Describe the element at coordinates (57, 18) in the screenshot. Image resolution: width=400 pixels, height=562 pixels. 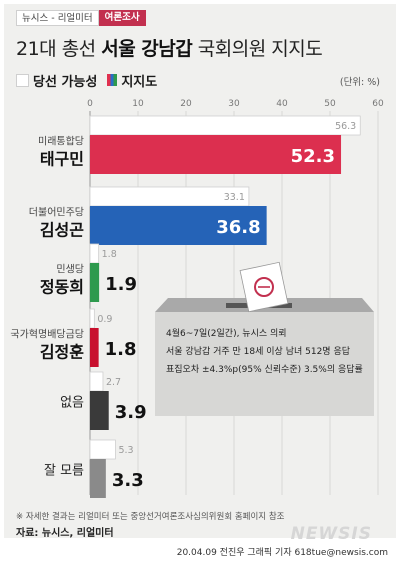
I see `brand-tag: 뉴시스 - 리얼미터` at that location.